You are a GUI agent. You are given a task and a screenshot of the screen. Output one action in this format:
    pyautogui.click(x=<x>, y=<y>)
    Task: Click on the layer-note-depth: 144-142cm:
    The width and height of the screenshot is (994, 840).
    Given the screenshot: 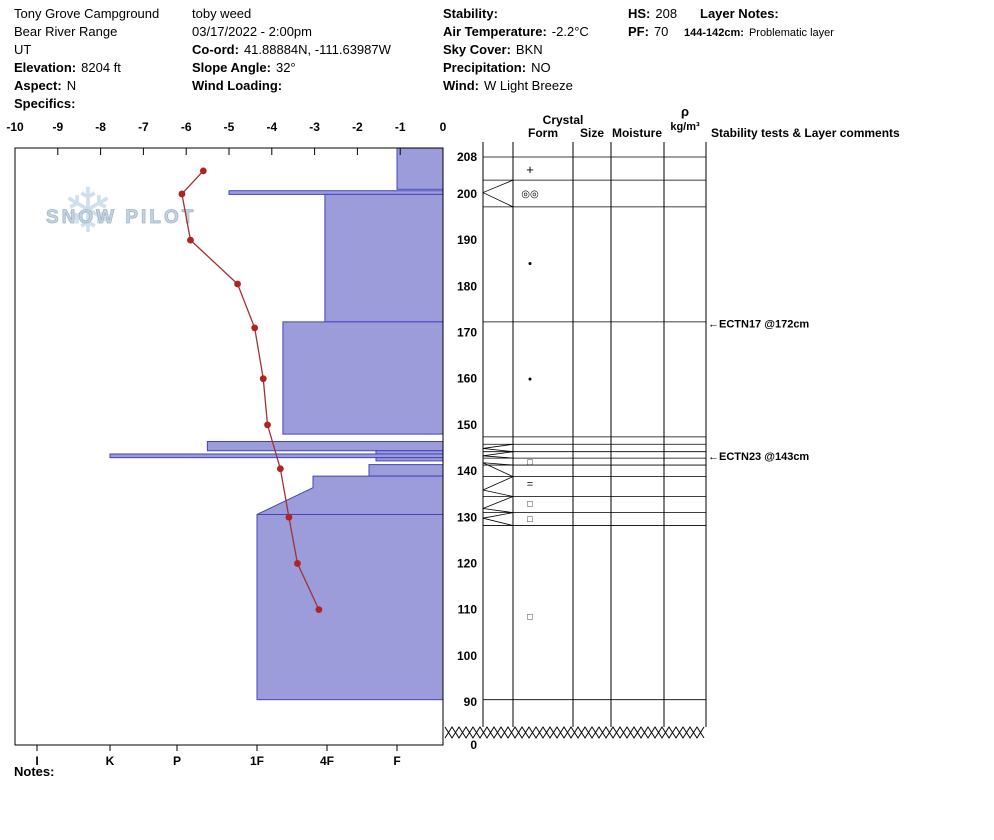 What is the action you would take?
    pyautogui.click(x=714, y=33)
    